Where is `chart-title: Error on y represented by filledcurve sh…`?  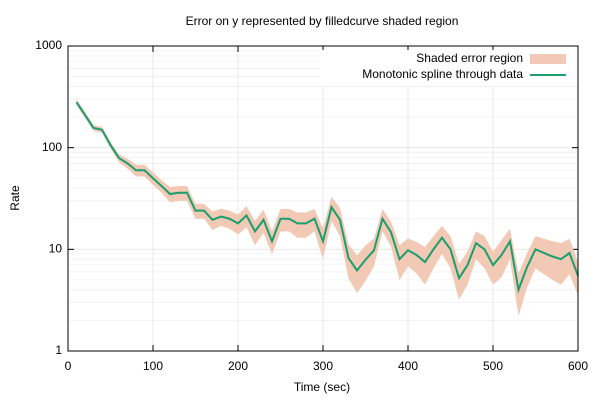
chart-title: Error on y represented by filledcurve sh… is located at coordinates (322, 21).